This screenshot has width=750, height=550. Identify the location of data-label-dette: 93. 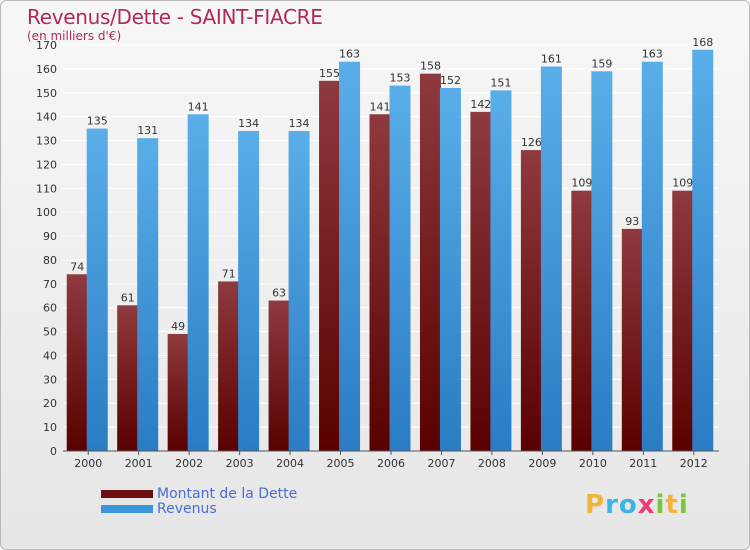
(632, 221).